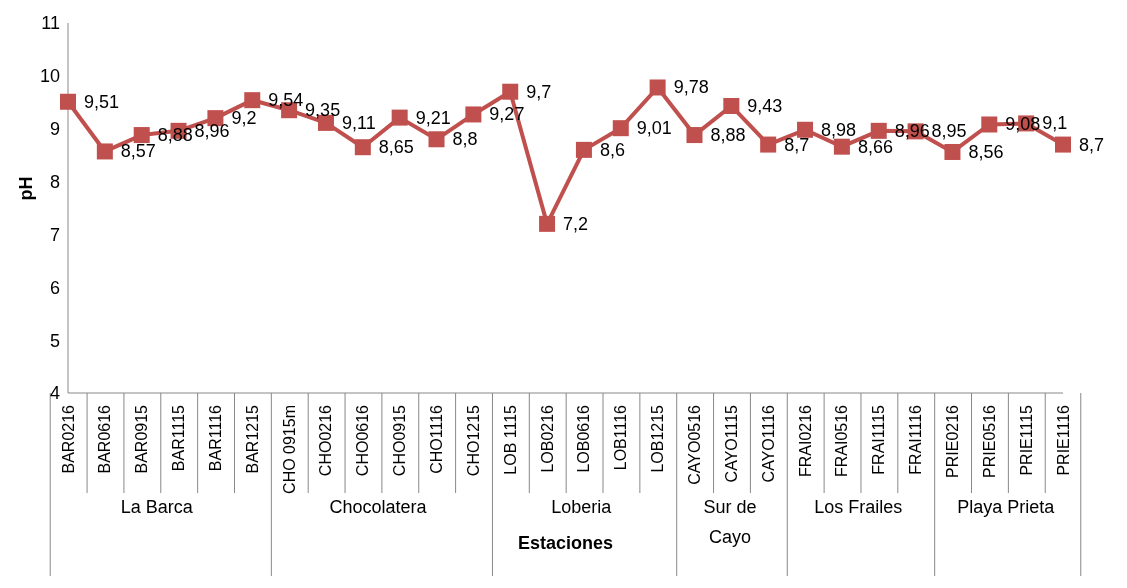 This screenshot has height=588, width=1127. Describe the element at coordinates (576, 223) in the screenshot. I see `data-label: 7,2` at that location.